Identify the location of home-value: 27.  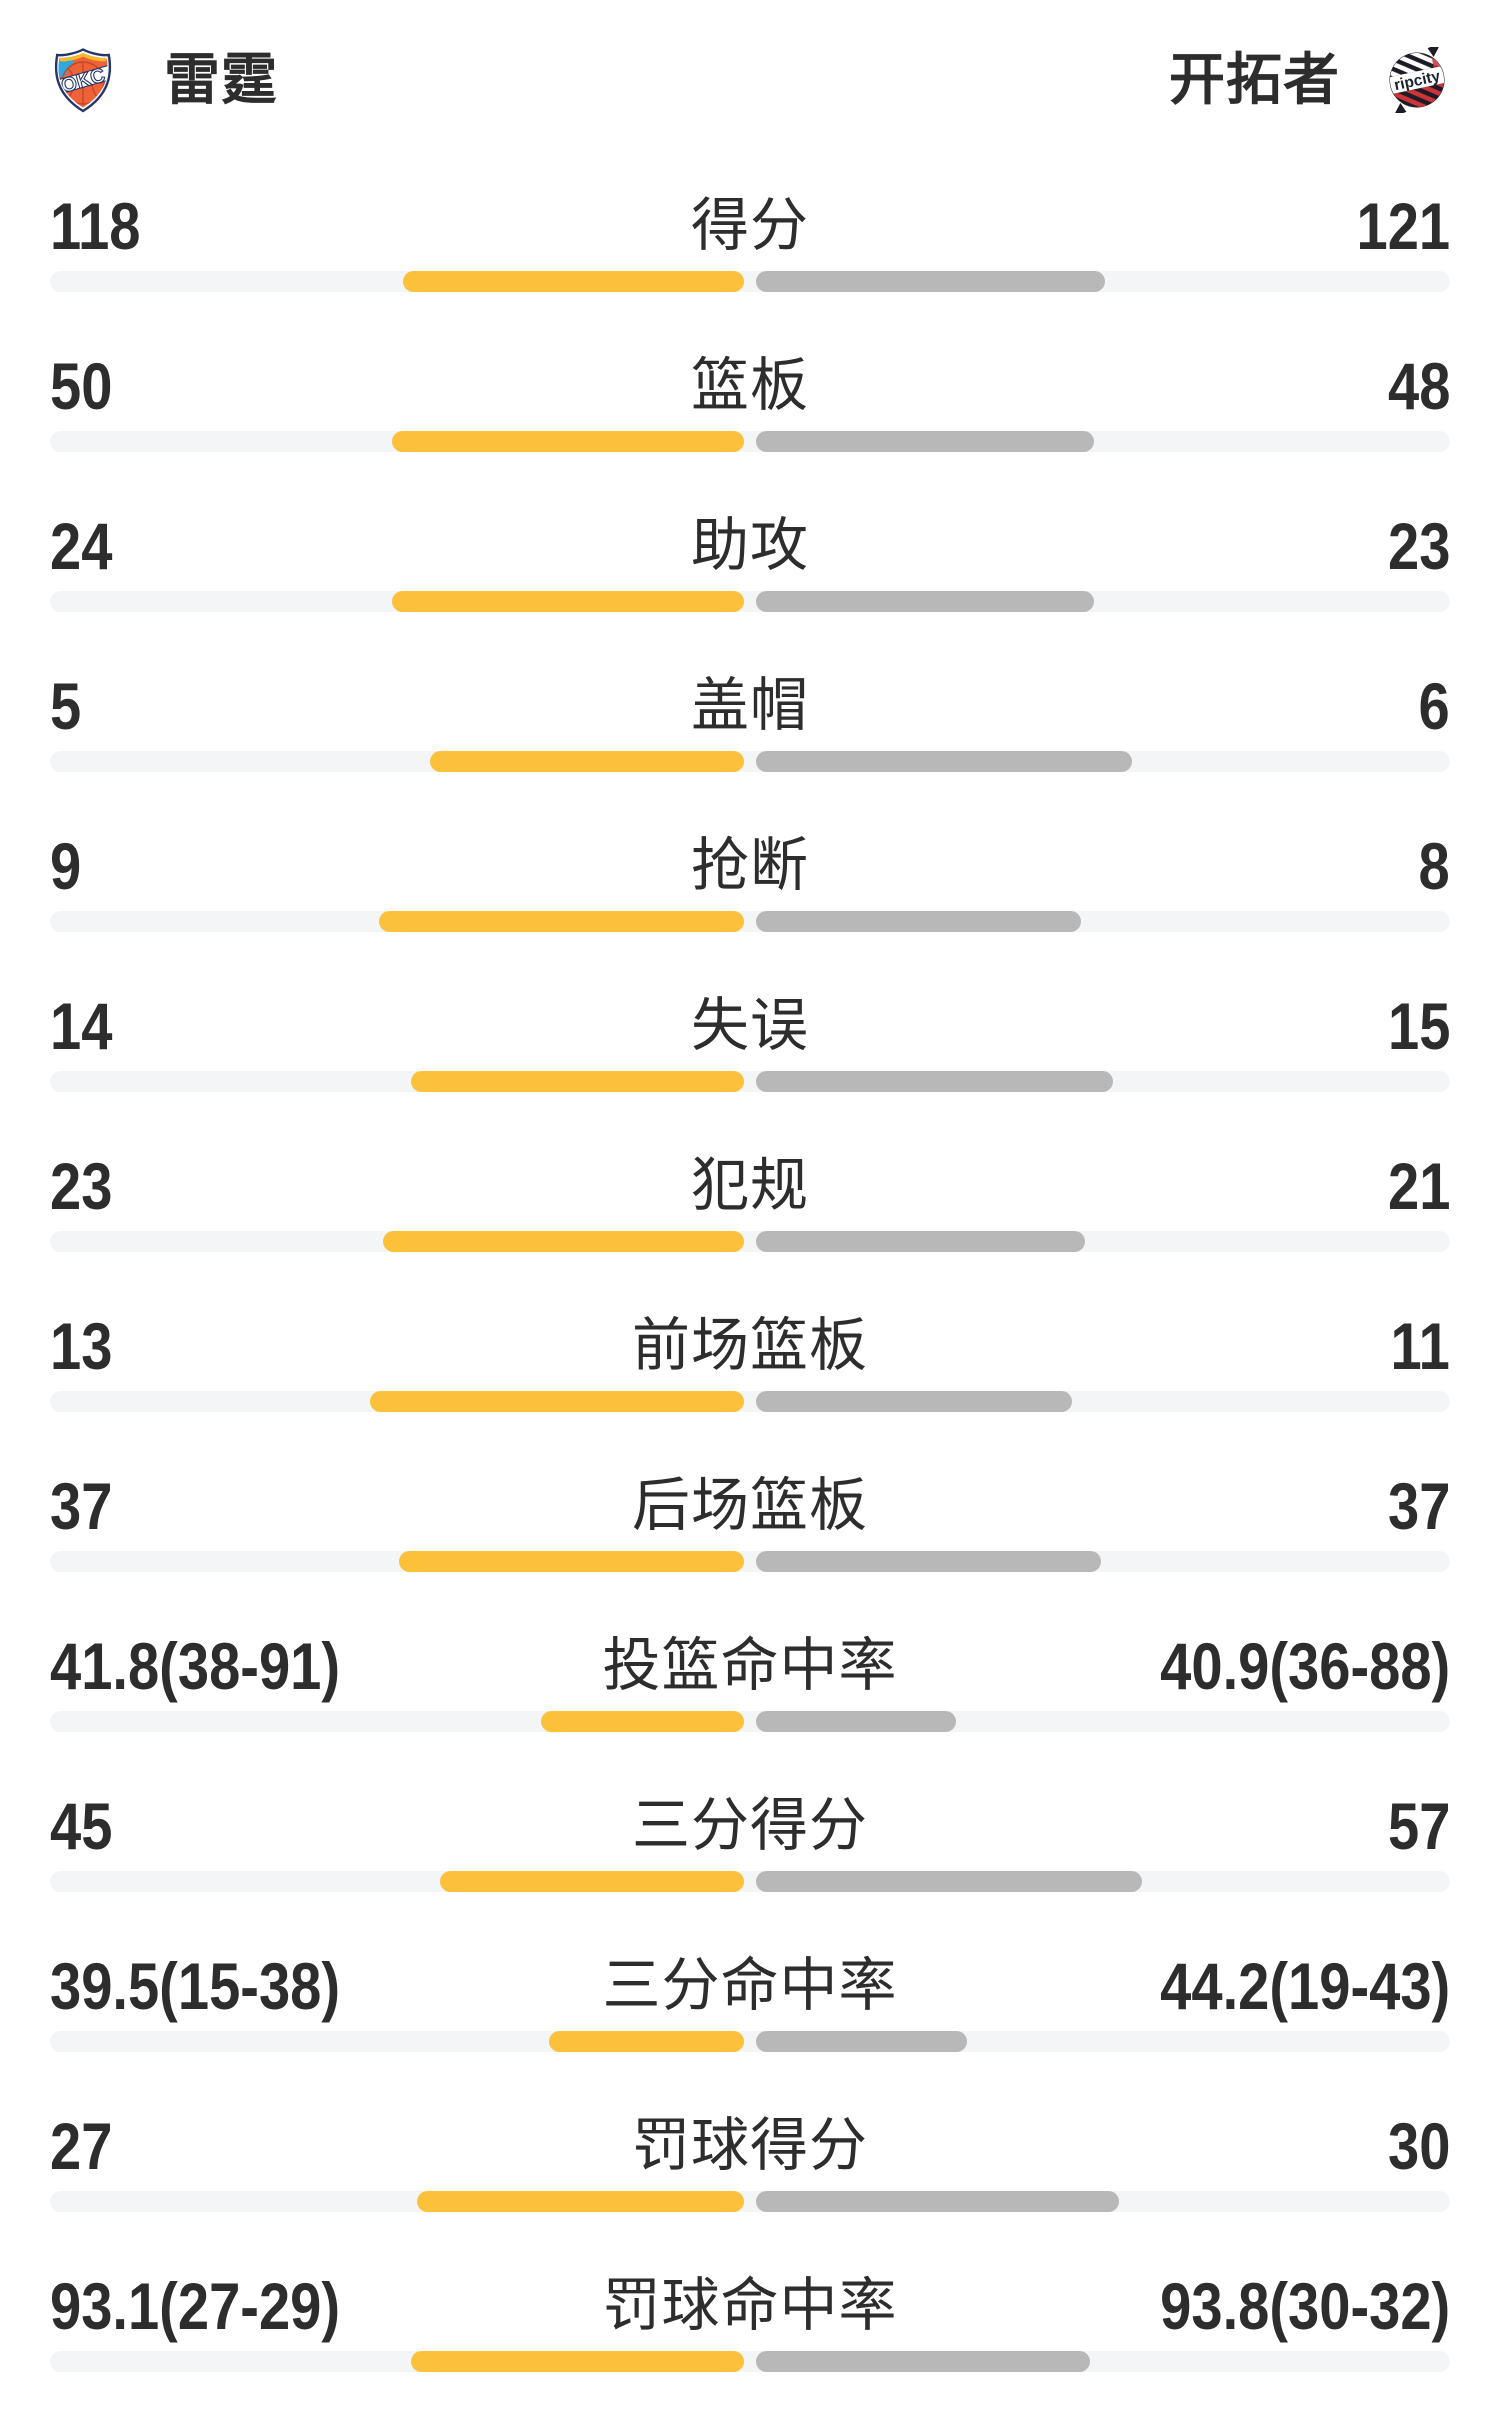
(81, 2146).